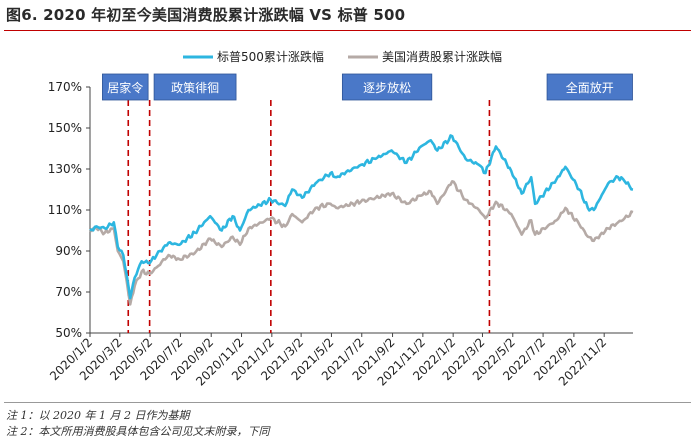  I want to click on y-tick-label: 150%, so click(65, 128).